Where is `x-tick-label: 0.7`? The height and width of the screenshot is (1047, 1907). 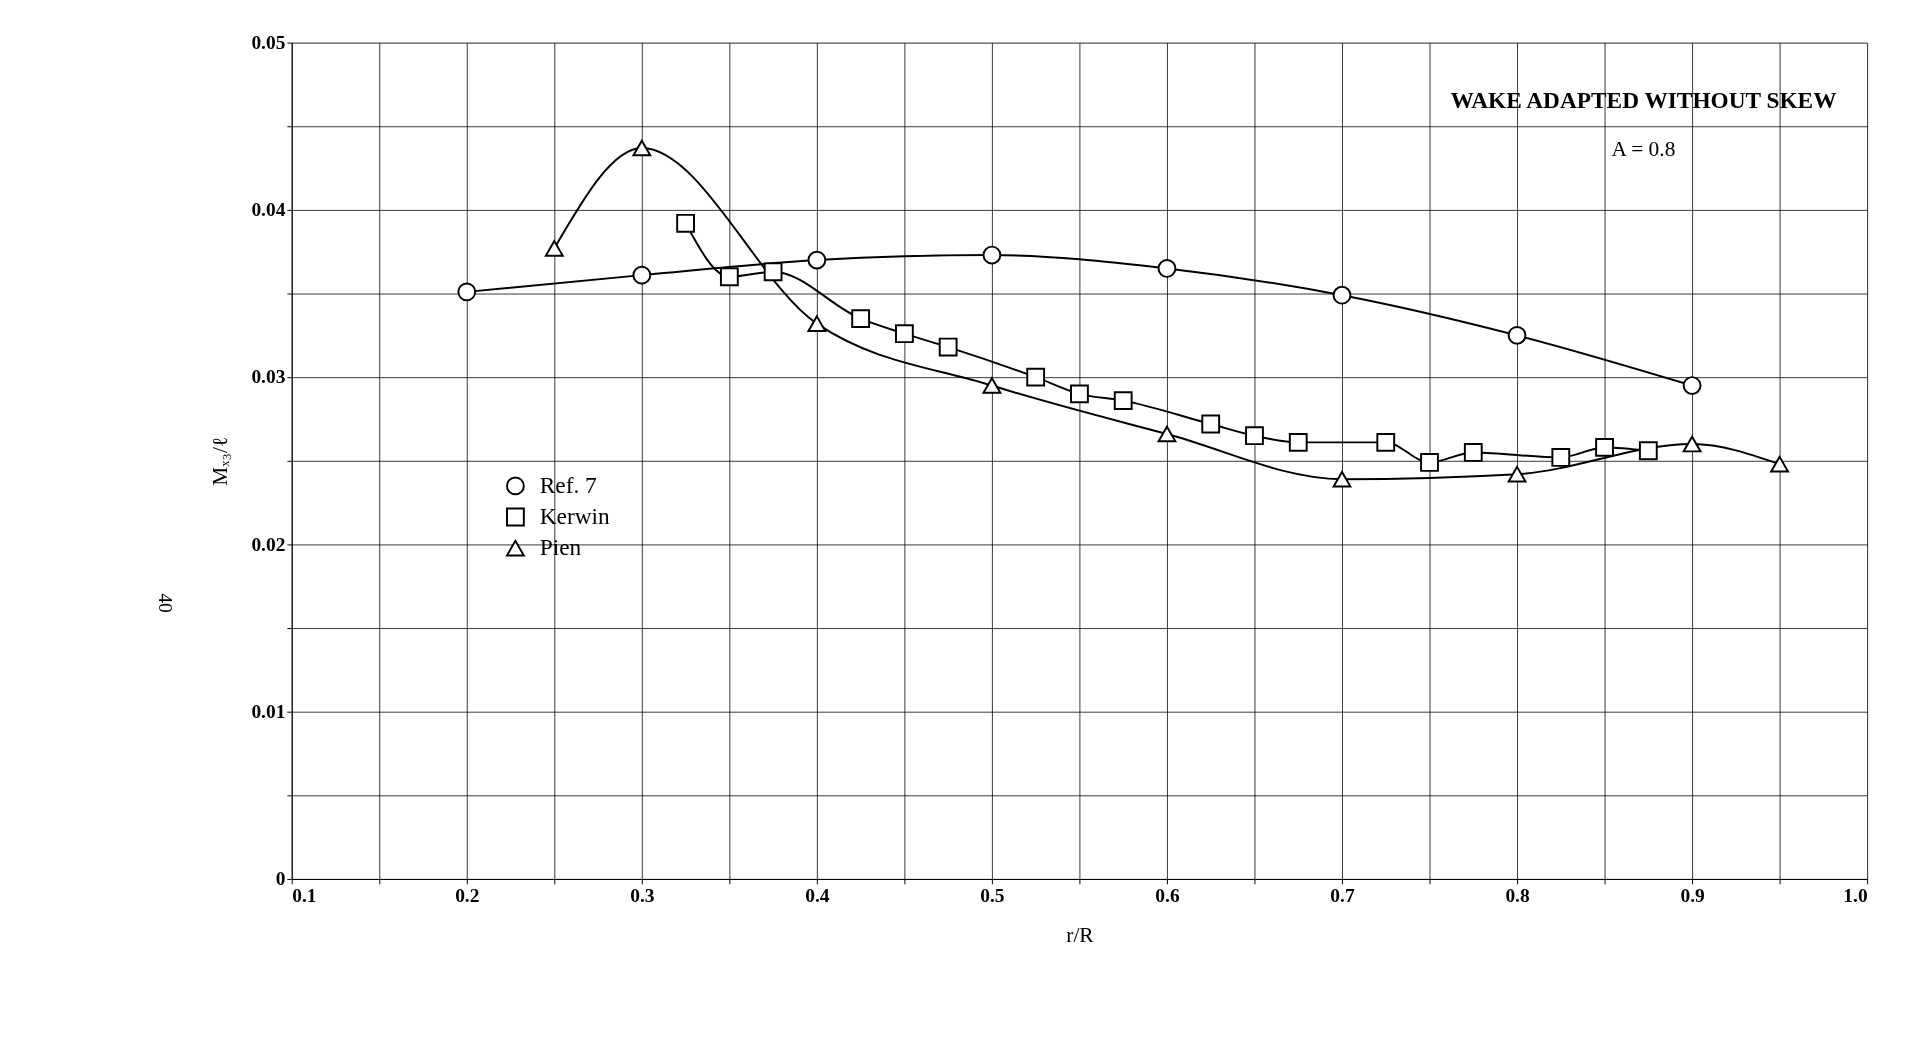
x-tick-label: 0.7 is located at coordinates (1342, 895).